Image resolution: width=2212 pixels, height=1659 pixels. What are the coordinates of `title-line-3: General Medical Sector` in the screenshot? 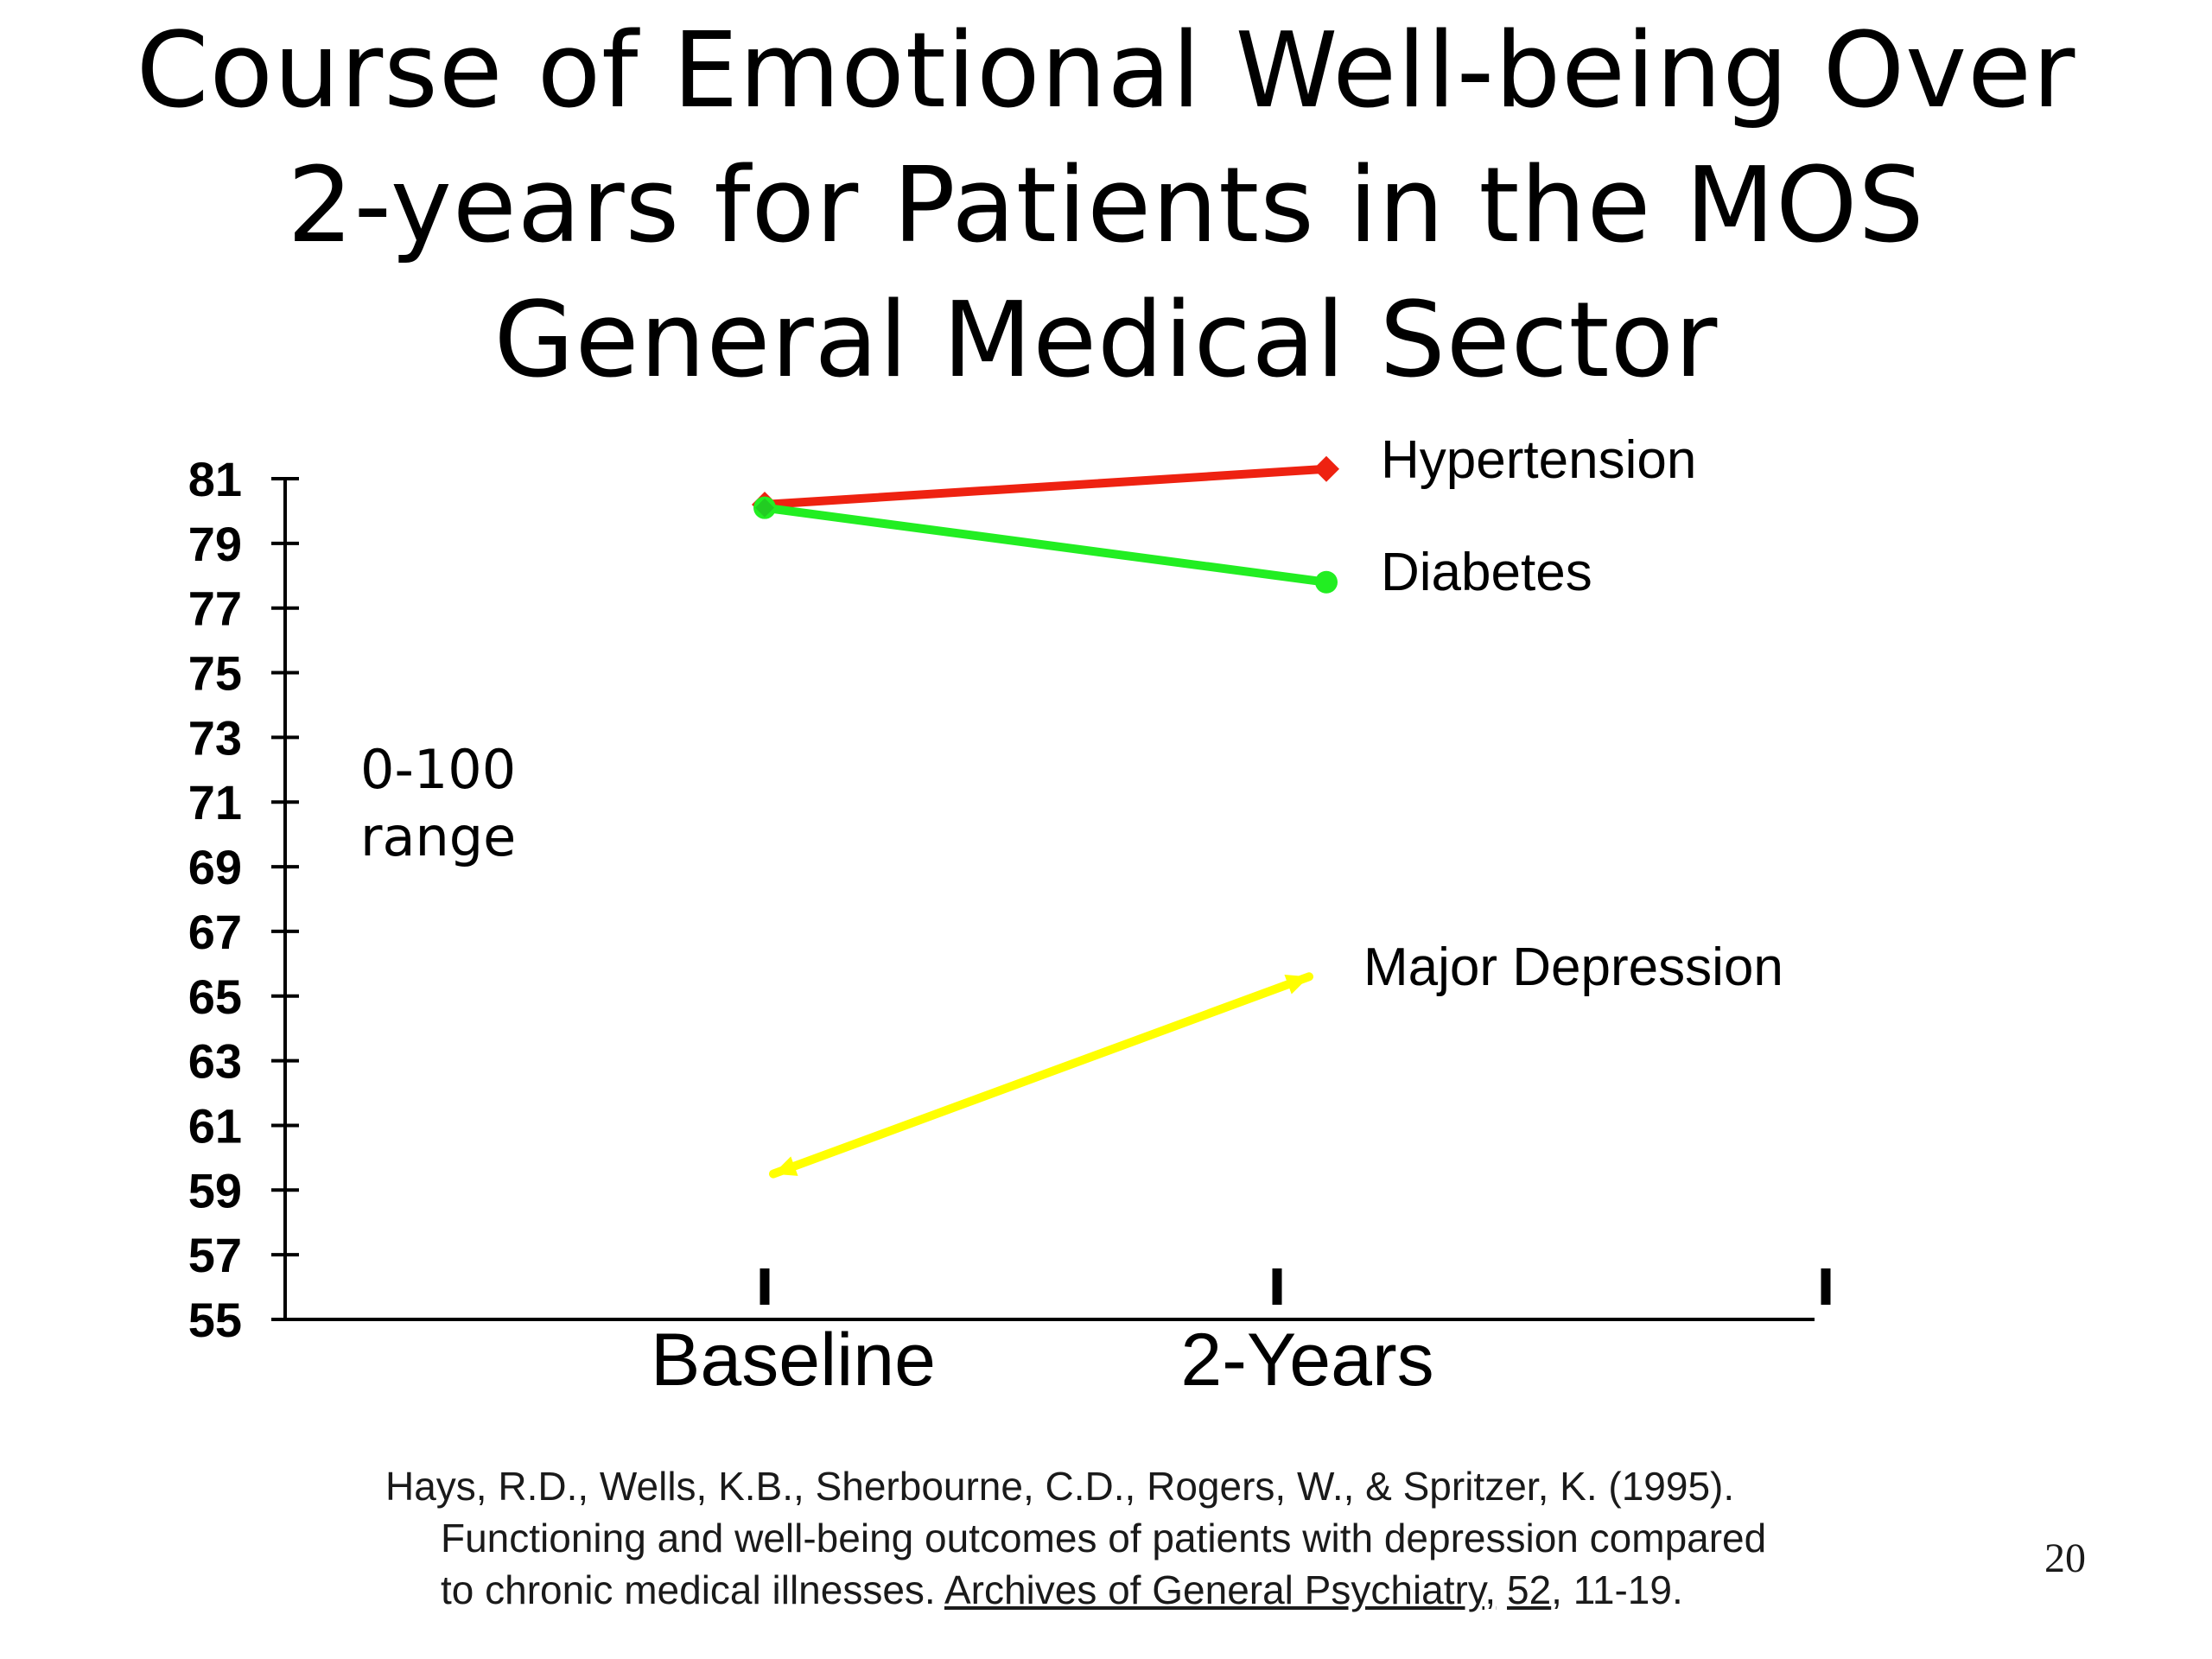 It's located at (1106, 341).